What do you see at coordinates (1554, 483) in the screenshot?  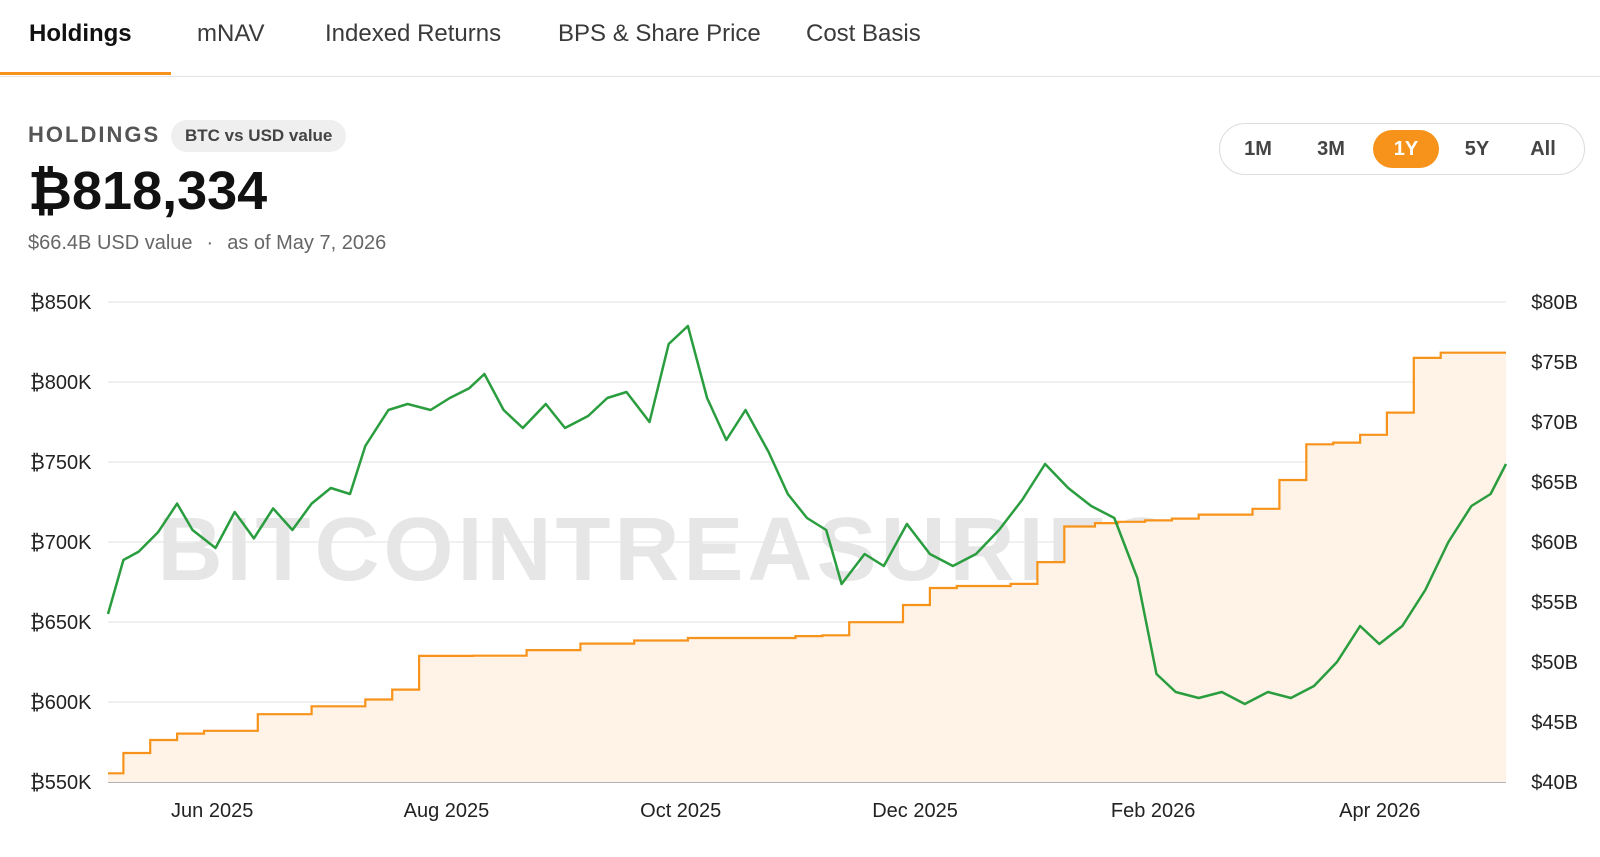 I see `right-axis-tick-label: $65B` at bounding box center [1554, 483].